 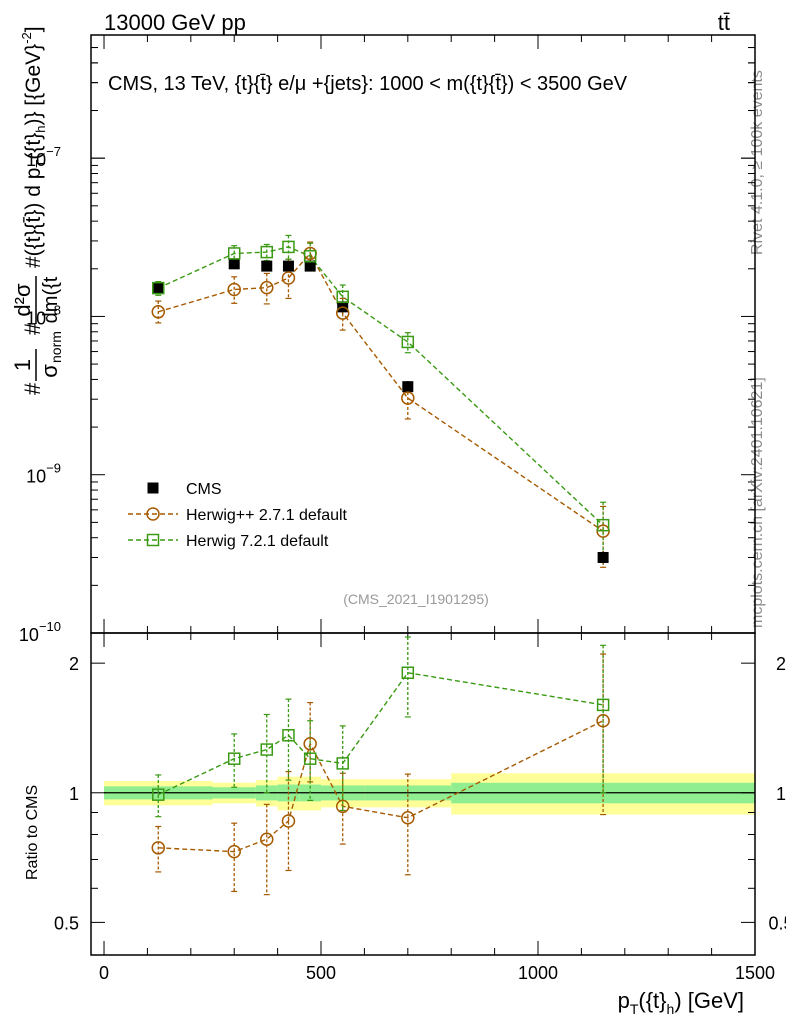 I want to click on y-label-tail-d: ], so click(x=33, y=29).